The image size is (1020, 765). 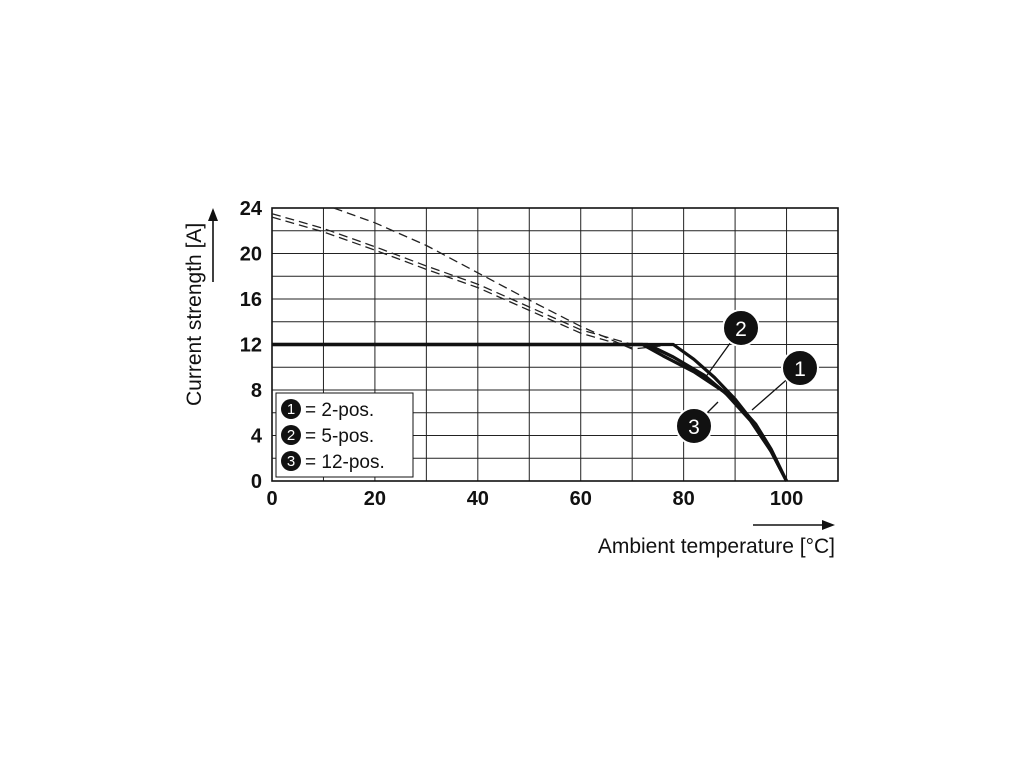 What do you see at coordinates (747, 377) in the screenshot?
I see `series-callouts: 1 2 3` at bounding box center [747, 377].